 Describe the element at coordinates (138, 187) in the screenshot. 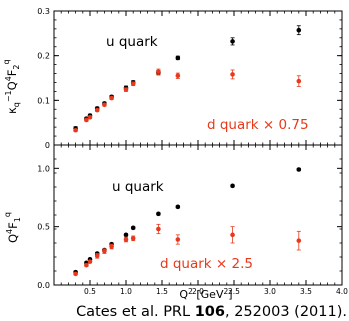

I see `bottom-annotation-u-quark: u quark` at that location.